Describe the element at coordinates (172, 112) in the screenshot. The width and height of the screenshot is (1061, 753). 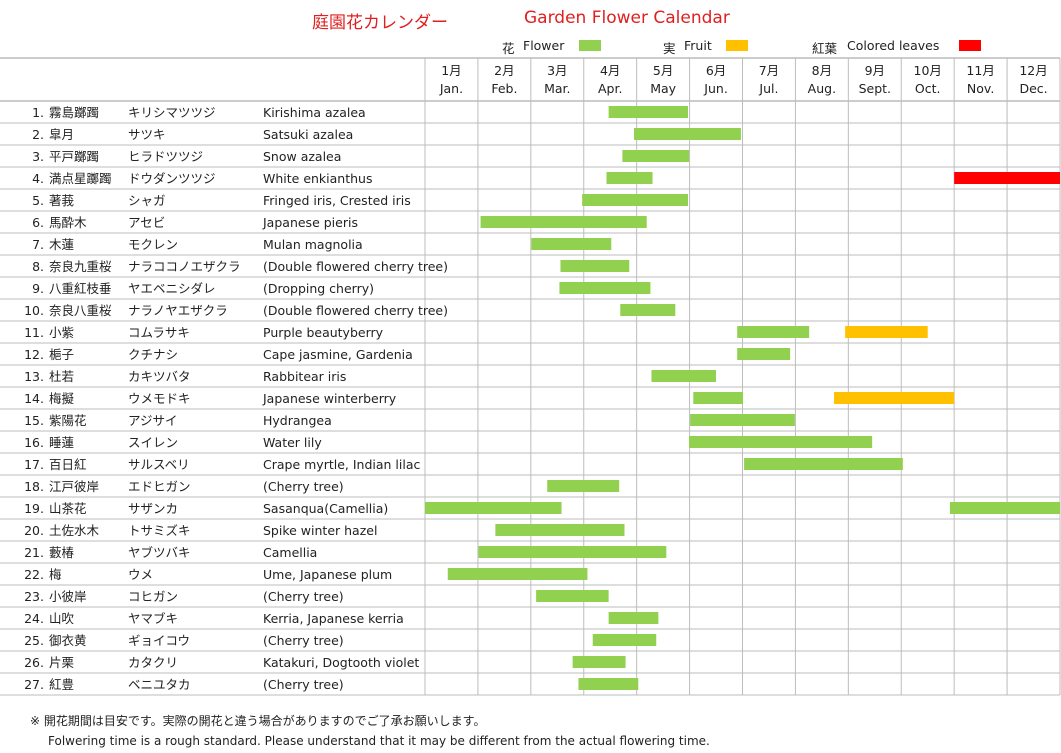
I see `row-name-kana: キリシマツツジ` at that location.